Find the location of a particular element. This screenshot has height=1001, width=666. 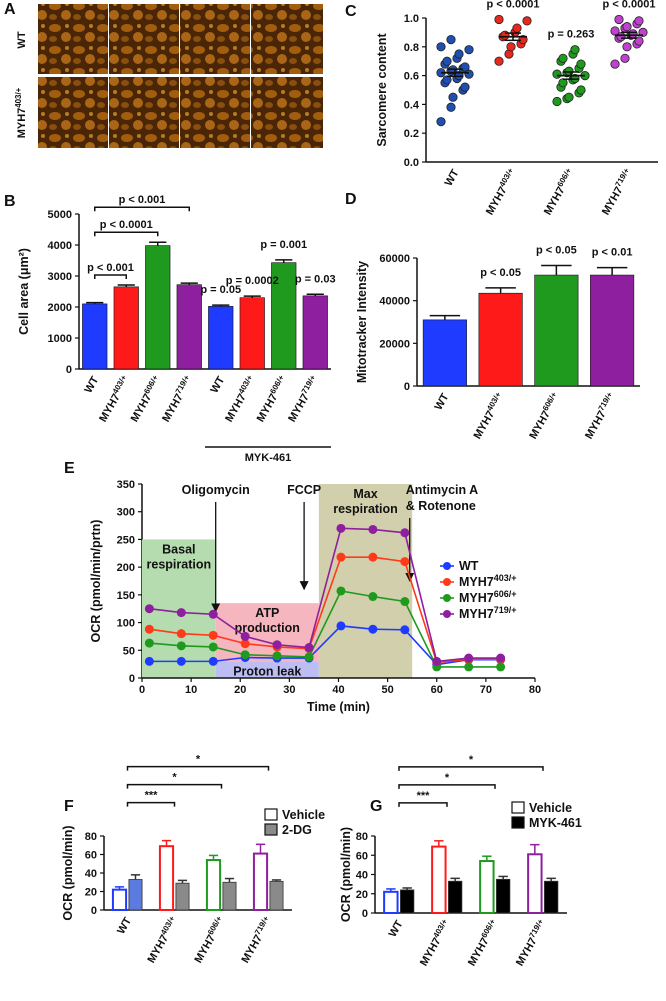

y-tick-label: 2000 is located at coordinates (60, 308).